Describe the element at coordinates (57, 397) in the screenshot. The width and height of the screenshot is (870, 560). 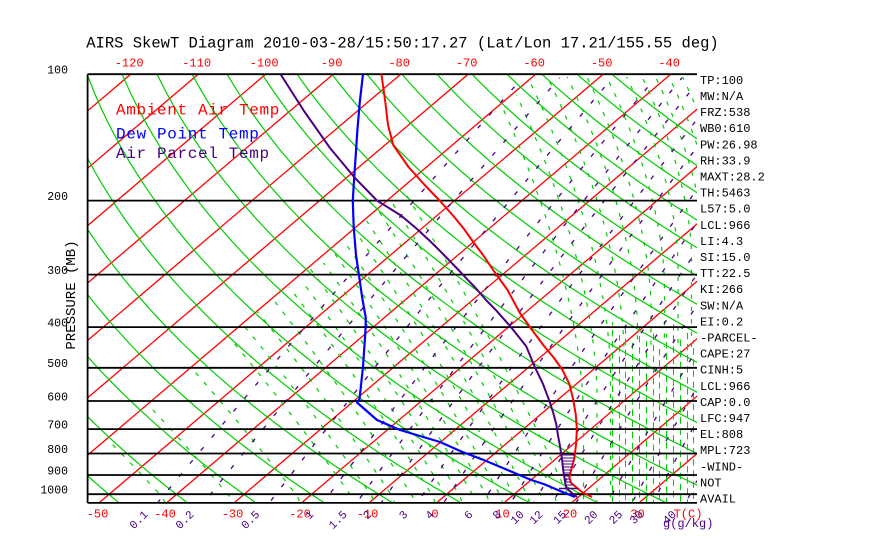
I see `svg-text: 600` at that location.